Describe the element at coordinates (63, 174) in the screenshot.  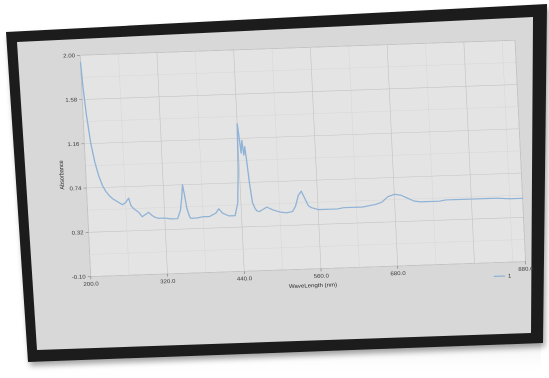
I see `y-axis-label: Absorbance` at that location.